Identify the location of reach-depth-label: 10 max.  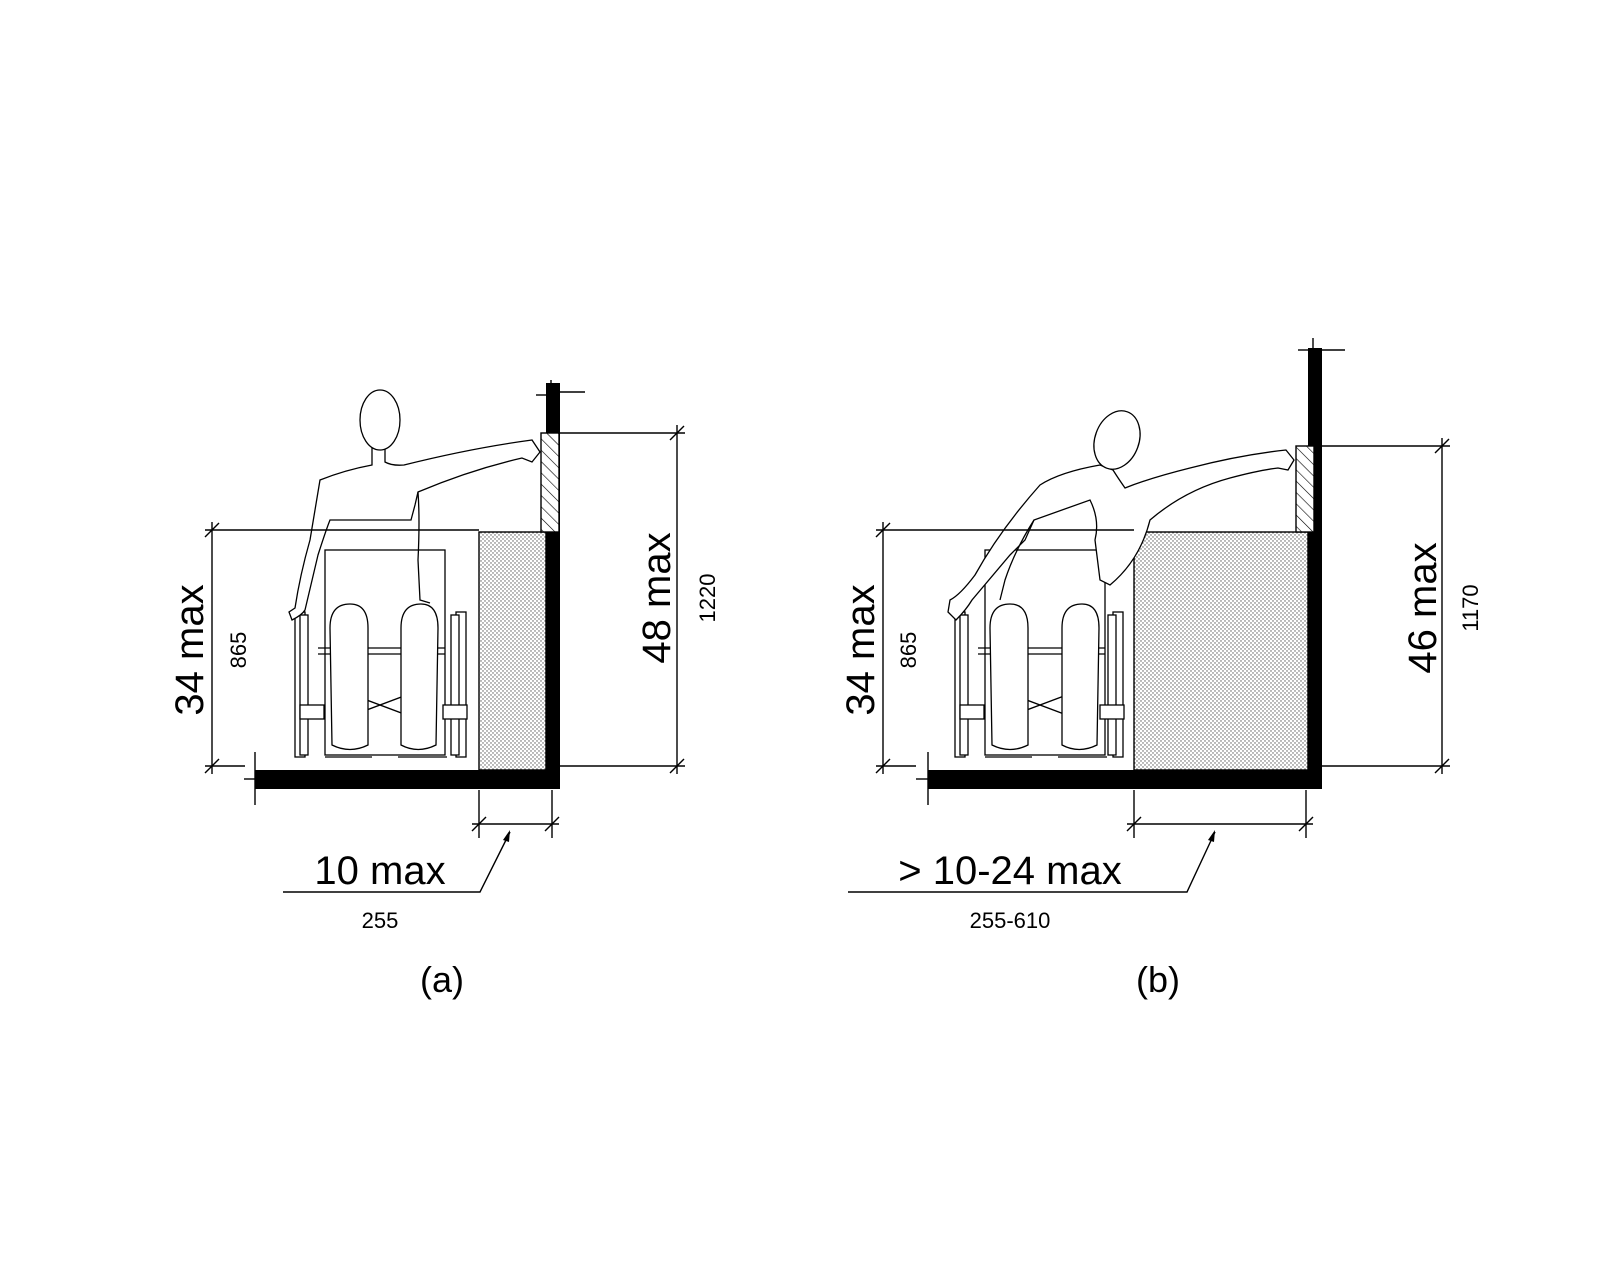
(379, 871).